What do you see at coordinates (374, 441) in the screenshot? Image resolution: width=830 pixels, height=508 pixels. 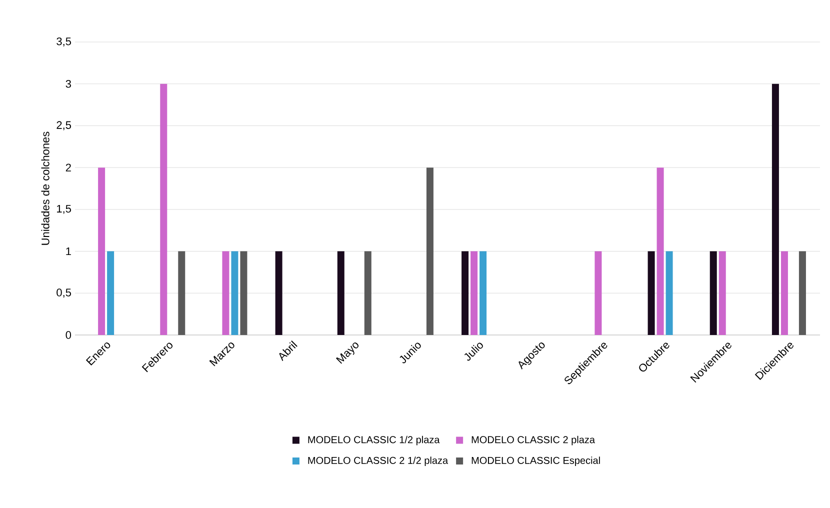 I see `legend-label: MODELO CLASSIC 1/2 plaza` at bounding box center [374, 441].